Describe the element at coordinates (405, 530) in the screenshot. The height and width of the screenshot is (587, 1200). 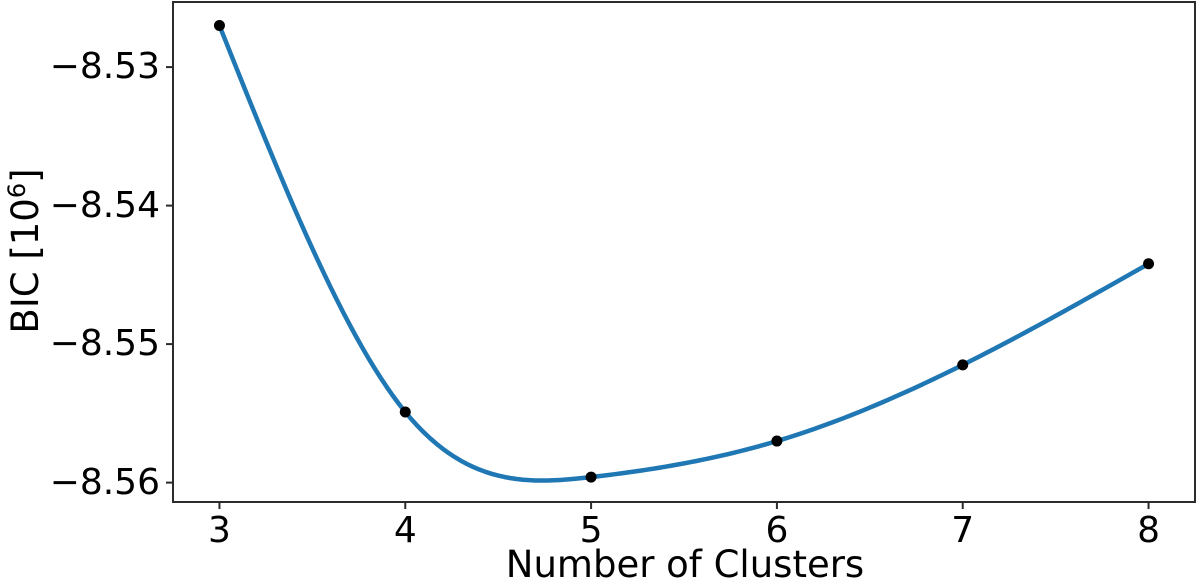
I see `x-tick-label: 4` at that location.